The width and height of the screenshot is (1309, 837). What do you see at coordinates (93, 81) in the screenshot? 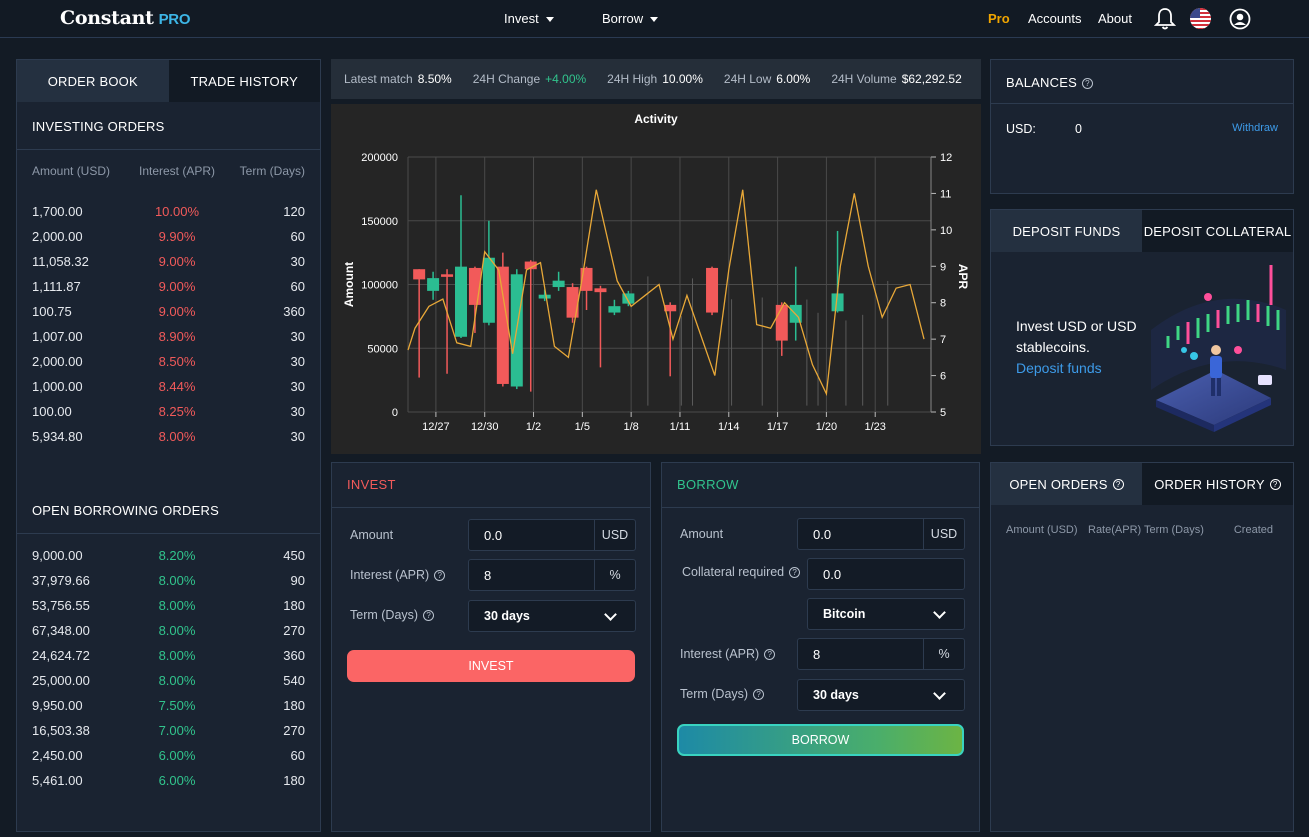
I see `tab-order-book: ORDER BOOK` at bounding box center [93, 81].